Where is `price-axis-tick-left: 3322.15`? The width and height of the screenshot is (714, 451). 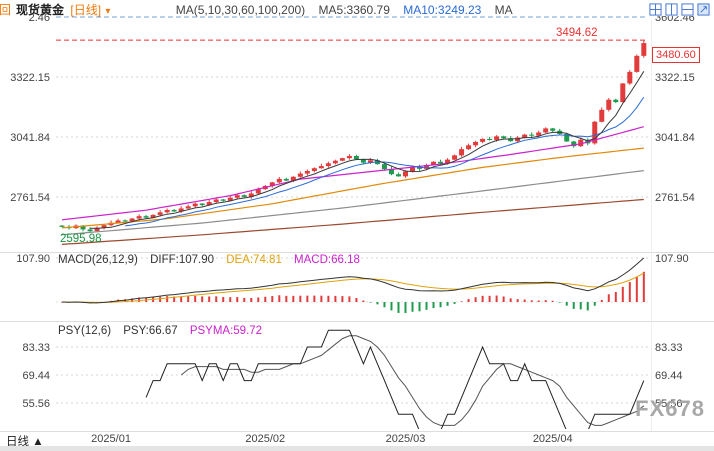 price-axis-tick-left: 3322.15 is located at coordinates (30, 78).